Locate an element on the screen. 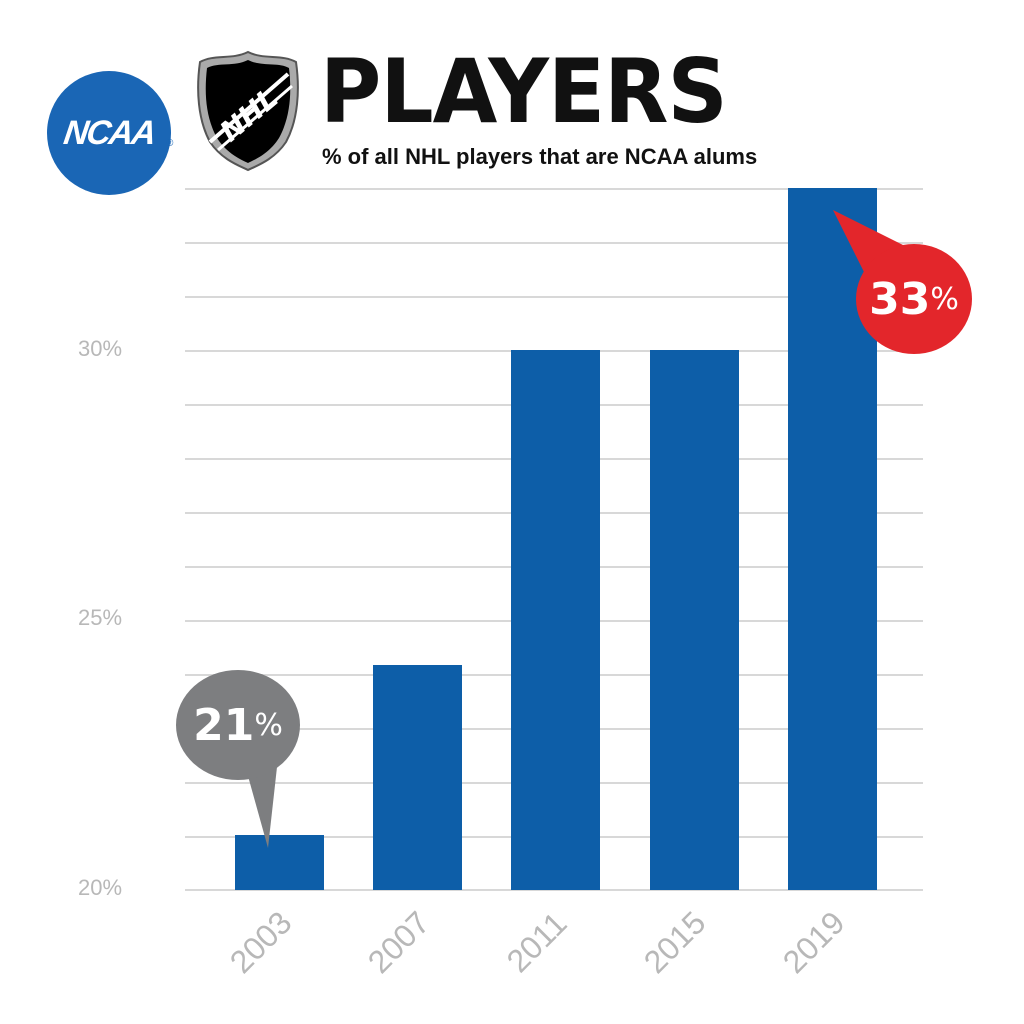 The height and width of the screenshot is (1024, 1024). callout-high: 33% is located at coordinates (914, 299).